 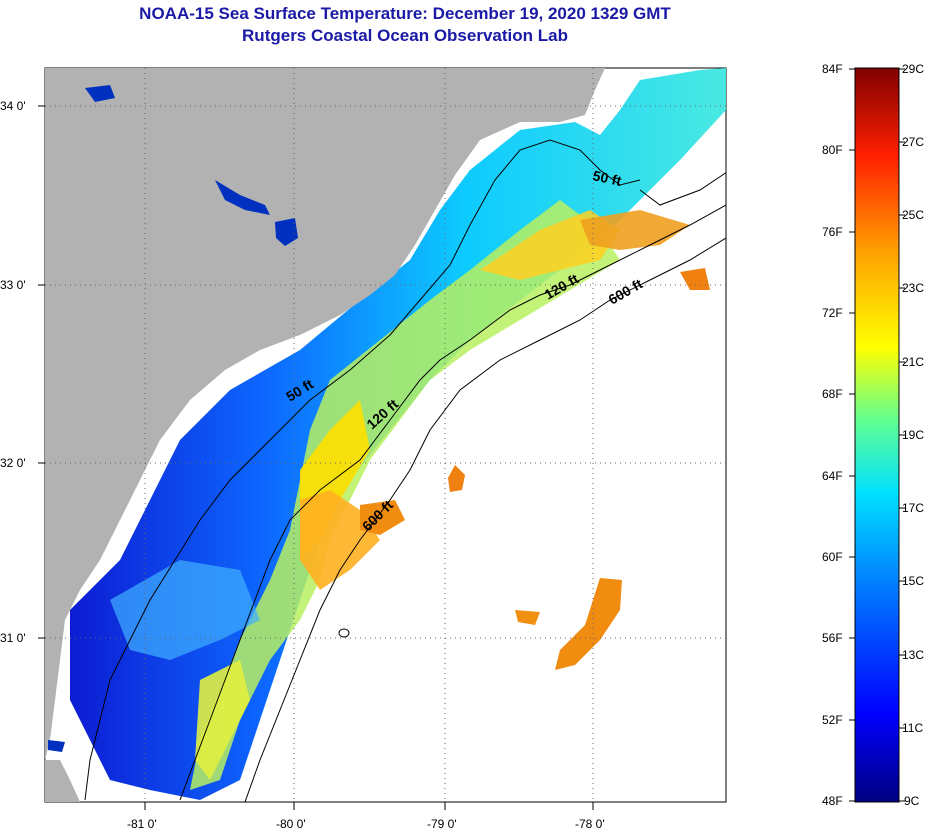 What do you see at coordinates (913, 655) in the screenshot?
I see `colorbar-c-label: 13C` at bounding box center [913, 655].